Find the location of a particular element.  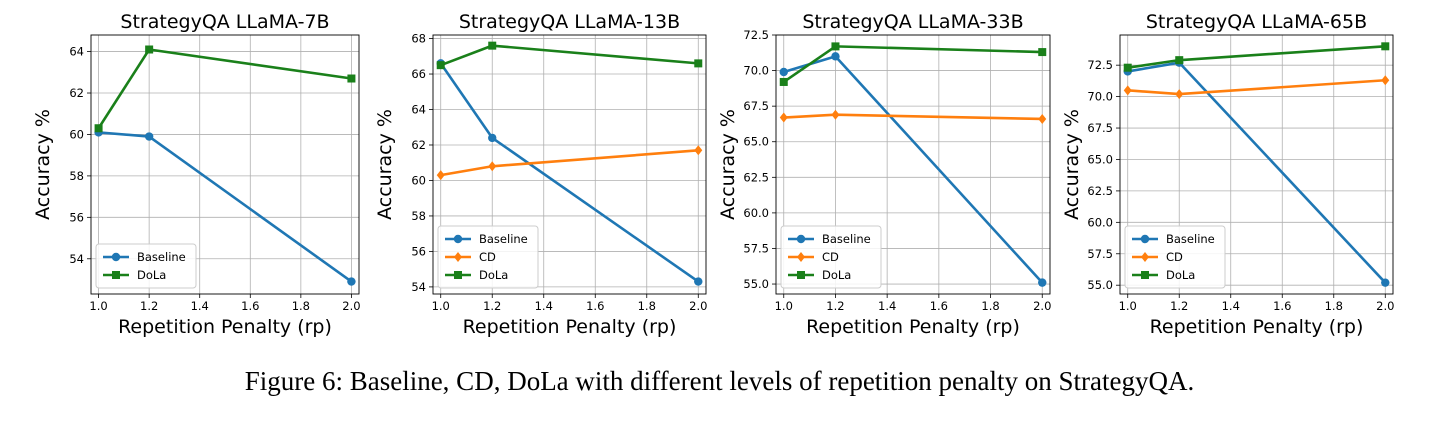

legend: Baseline DoLa is located at coordinates (146, 266).